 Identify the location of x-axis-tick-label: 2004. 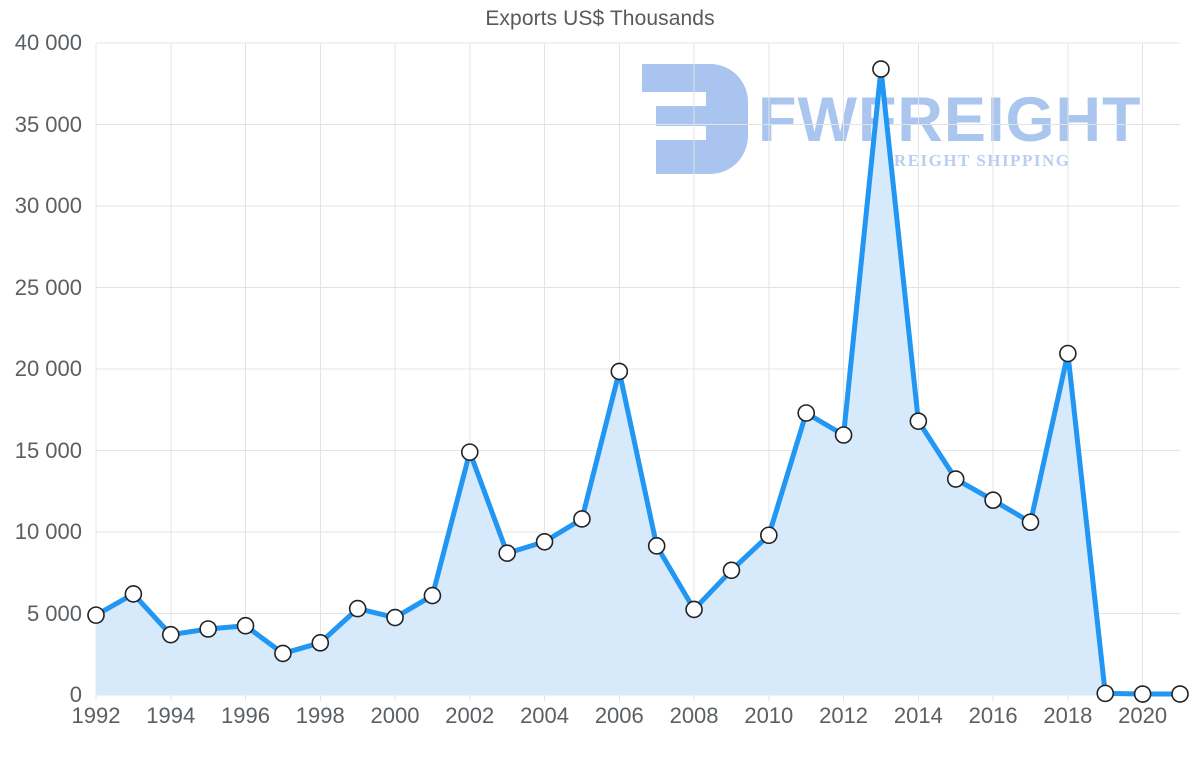
(545, 715).